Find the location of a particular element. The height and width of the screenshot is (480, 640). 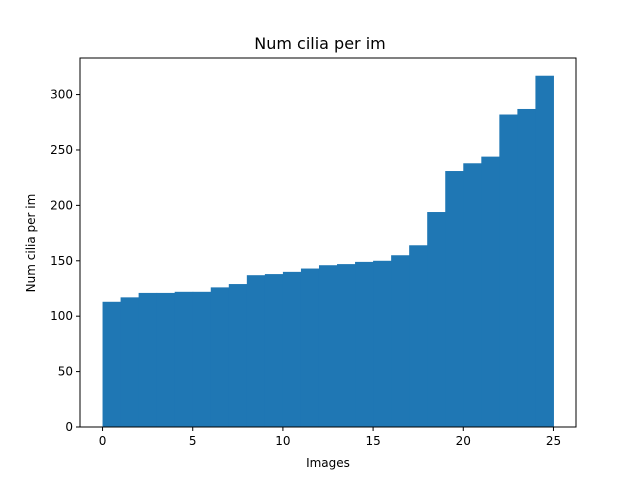

y-tick-label-5: 250 is located at coordinates (61, 150).